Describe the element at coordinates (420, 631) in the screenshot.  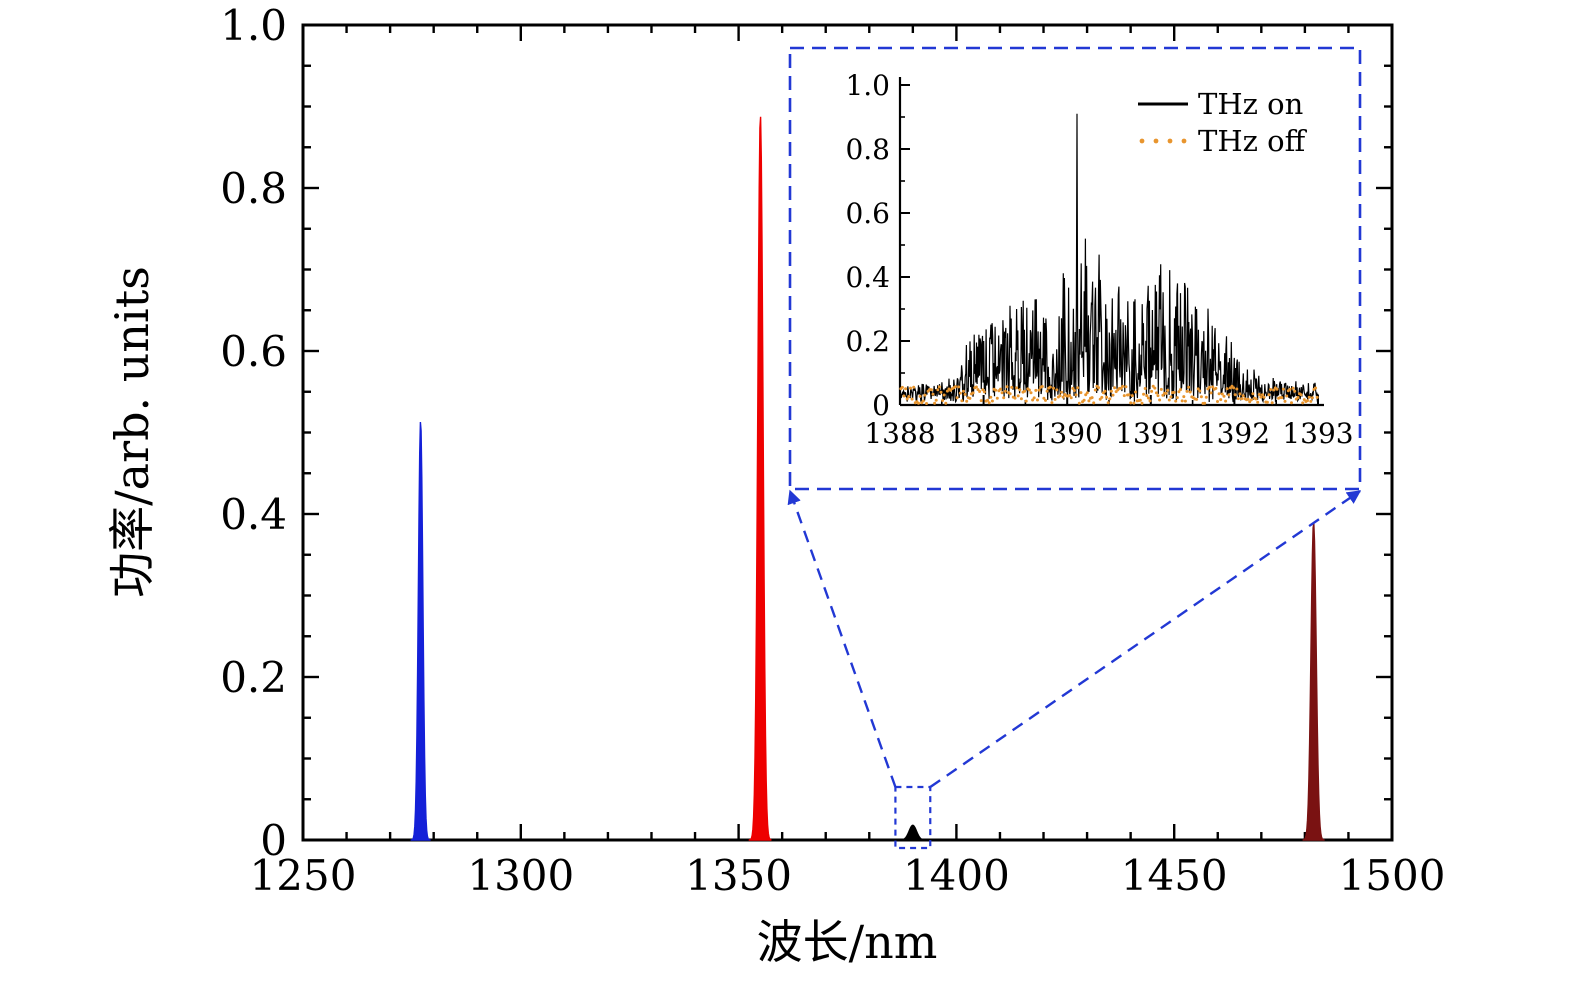
I see `peak-1277nm` at that location.